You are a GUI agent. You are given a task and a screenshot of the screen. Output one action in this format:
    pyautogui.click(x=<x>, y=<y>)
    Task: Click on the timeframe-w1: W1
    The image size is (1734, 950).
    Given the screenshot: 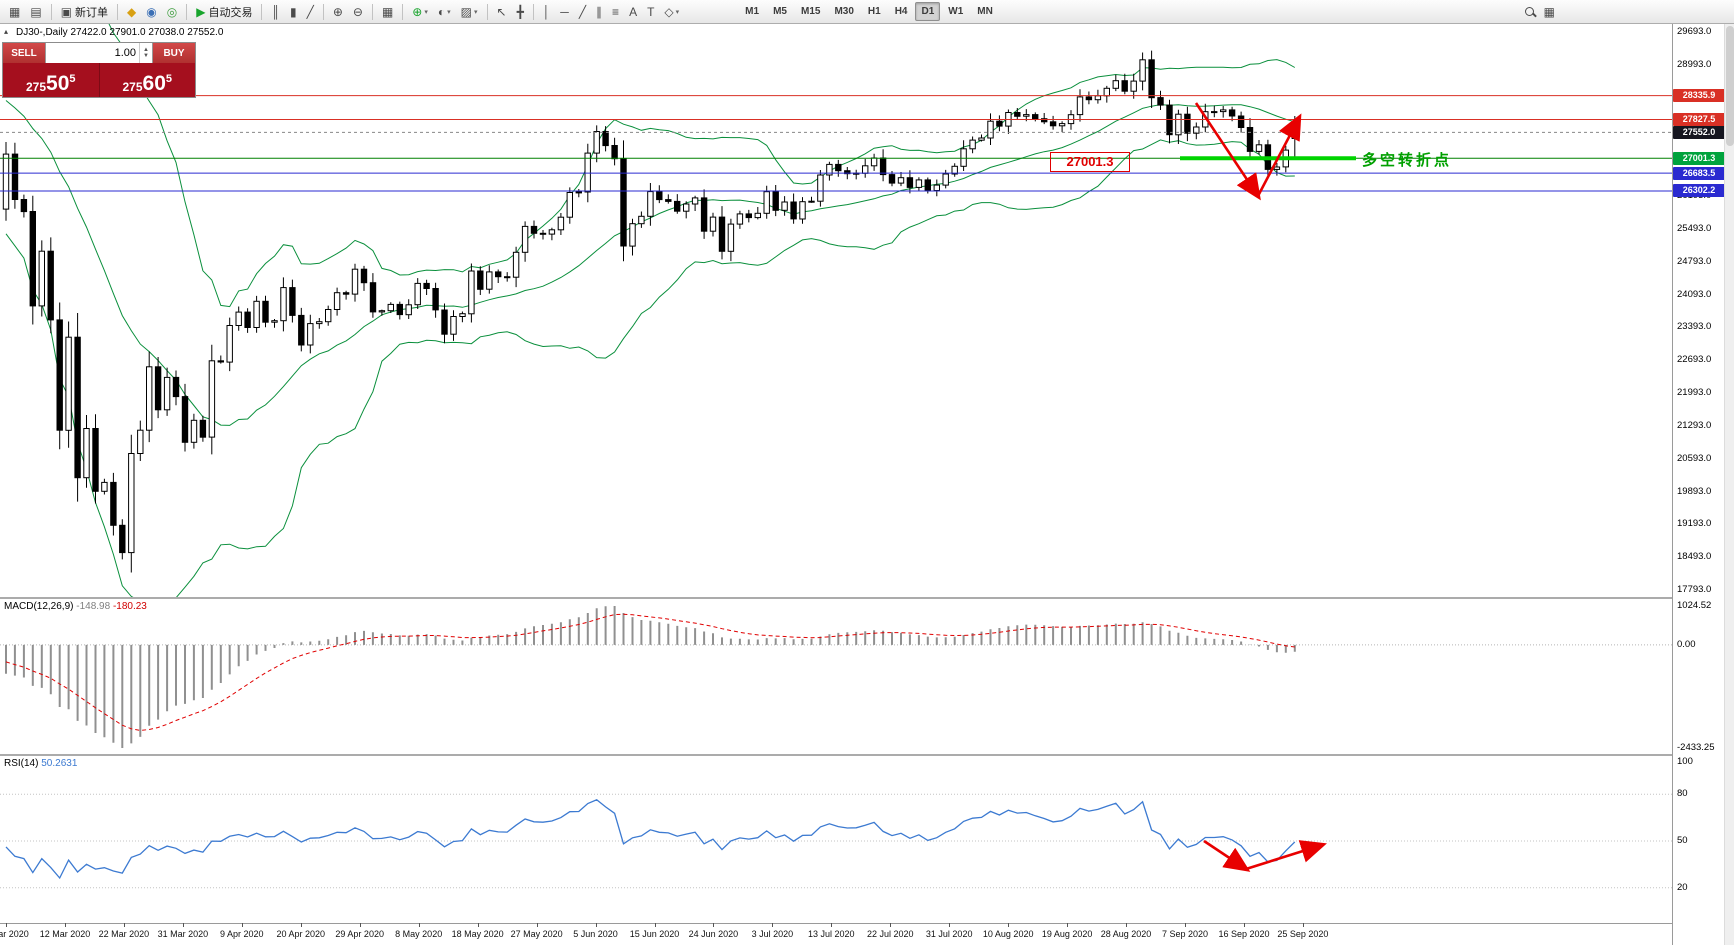 What is the action you would take?
    pyautogui.click(x=956, y=11)
    